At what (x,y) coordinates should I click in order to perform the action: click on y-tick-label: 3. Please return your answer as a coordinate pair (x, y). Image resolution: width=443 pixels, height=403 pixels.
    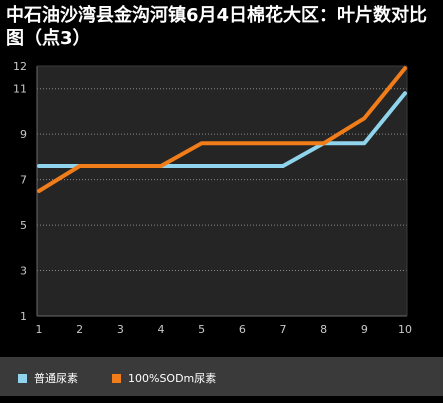
    Looking at the image, I should click on (23, 271).